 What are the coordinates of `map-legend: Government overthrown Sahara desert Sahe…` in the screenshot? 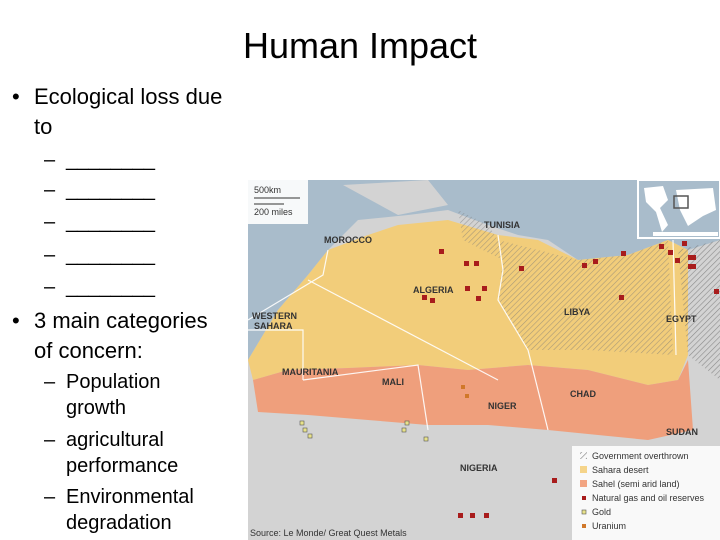 It's located at (646, 493).